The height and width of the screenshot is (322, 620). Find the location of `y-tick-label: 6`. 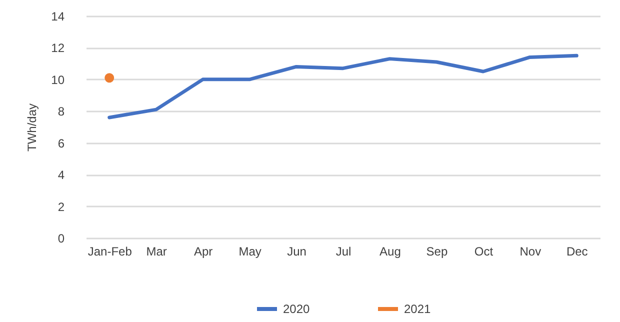

y-tick-label: 6 is located at coordinates (61, 143).